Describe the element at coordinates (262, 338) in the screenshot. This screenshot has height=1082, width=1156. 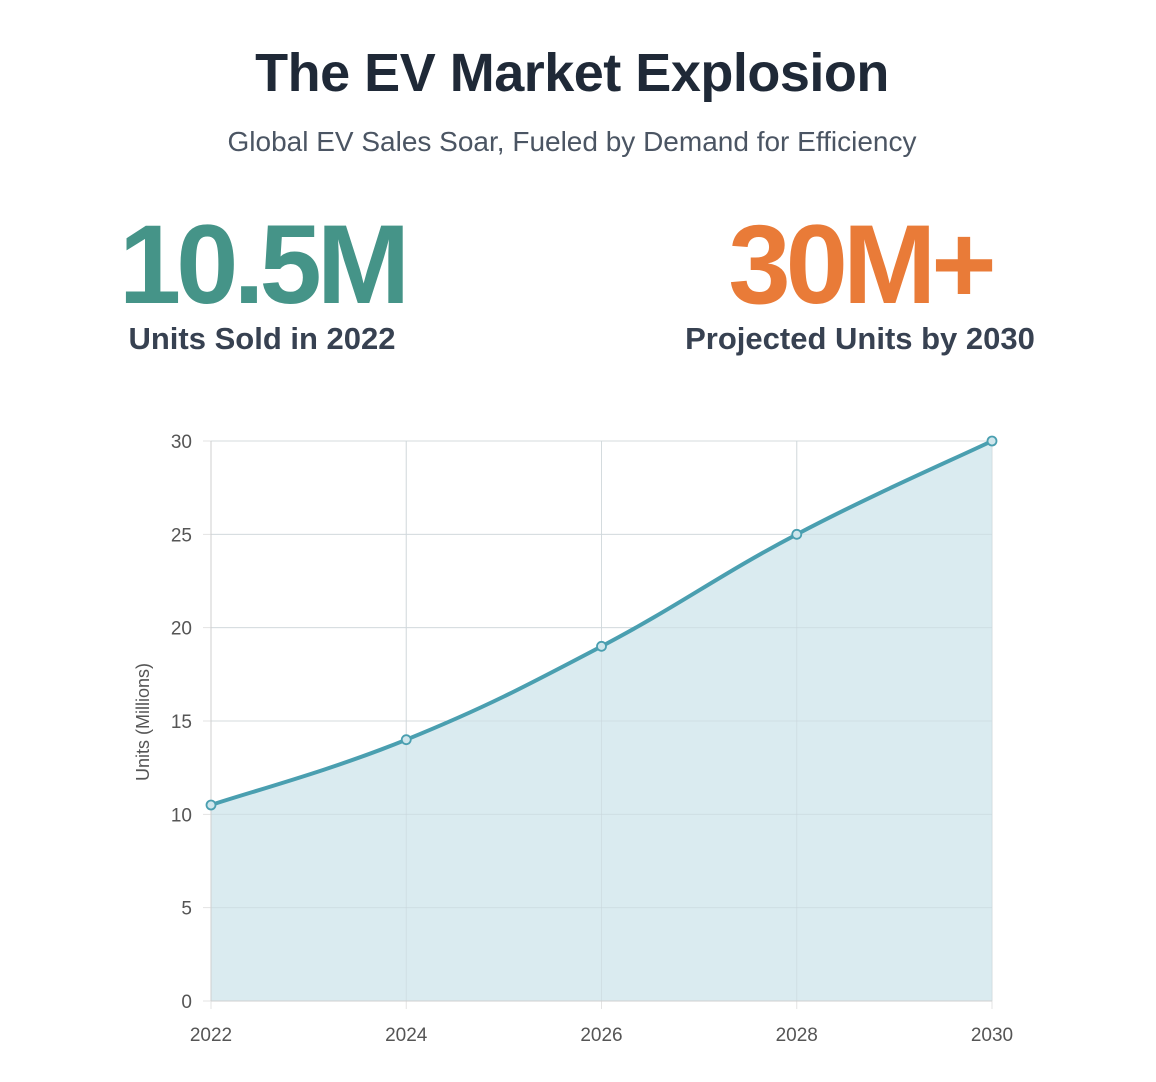
I see `stat-units-sold-label: Units Sold in 2022` at that location.